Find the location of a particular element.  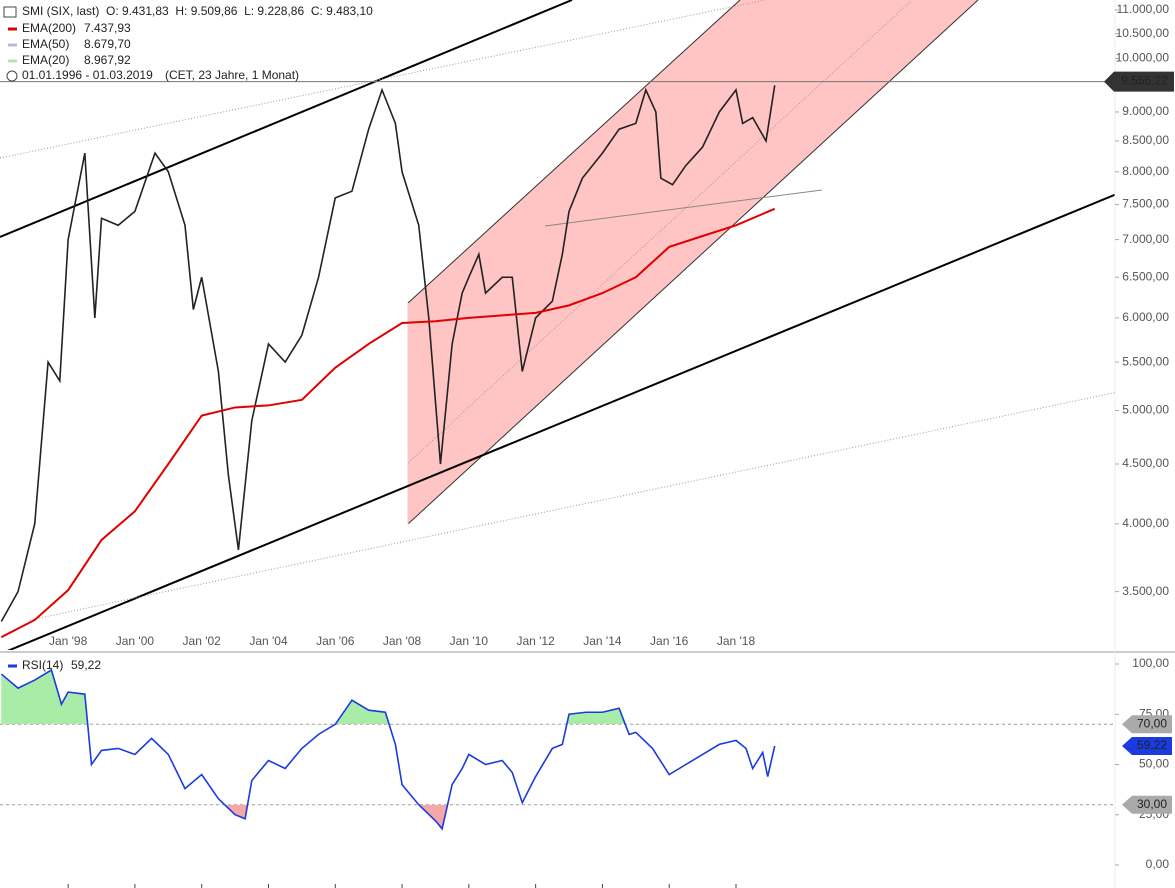

y-tick-label: 4.000,00 is located at coordinates (1145, 523).